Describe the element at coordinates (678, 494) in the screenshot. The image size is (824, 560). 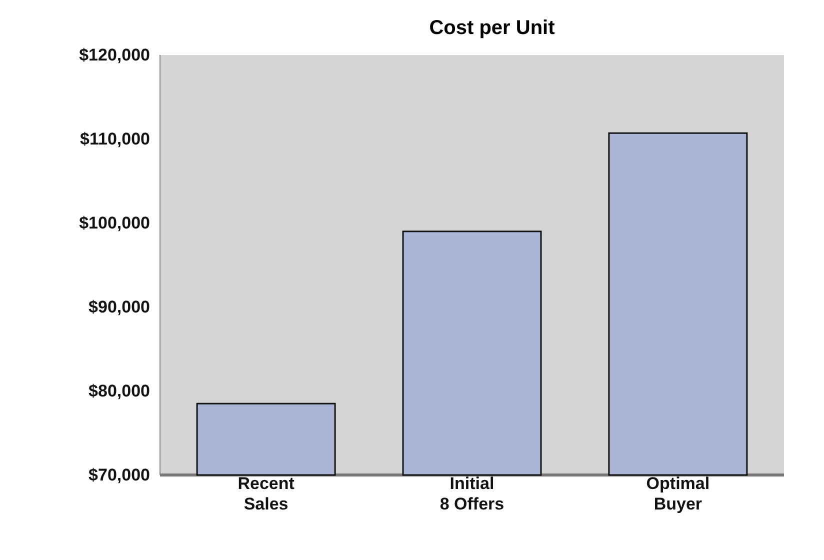
I see `x-tick-label: Optimal Buyer` at that location.